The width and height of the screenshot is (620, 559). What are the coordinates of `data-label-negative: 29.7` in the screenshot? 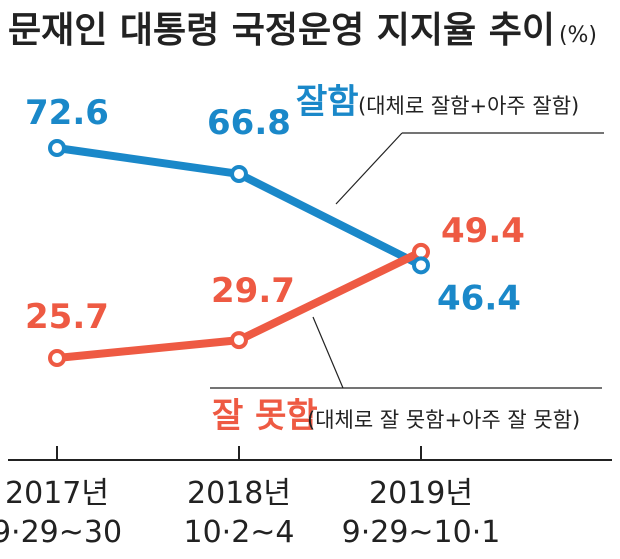 It's located at (253, 291).